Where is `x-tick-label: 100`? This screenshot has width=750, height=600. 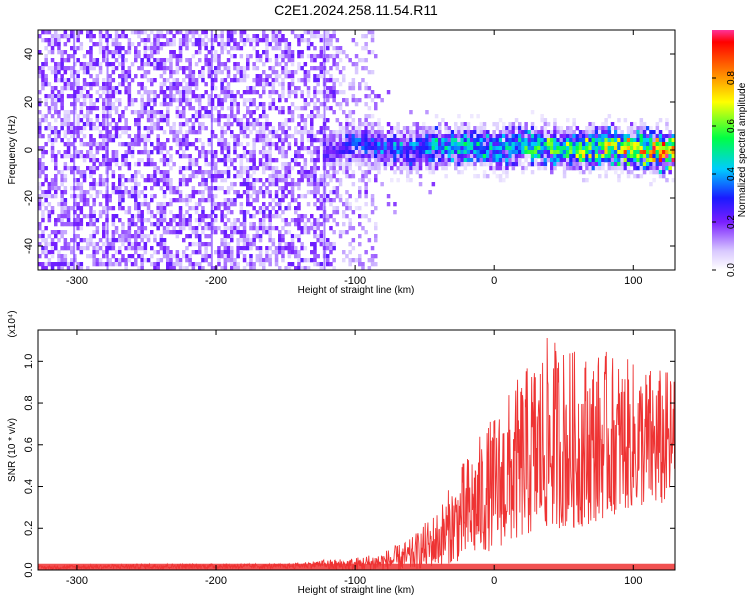 x-tick-label: 100 is located at coordinates (633, 281).